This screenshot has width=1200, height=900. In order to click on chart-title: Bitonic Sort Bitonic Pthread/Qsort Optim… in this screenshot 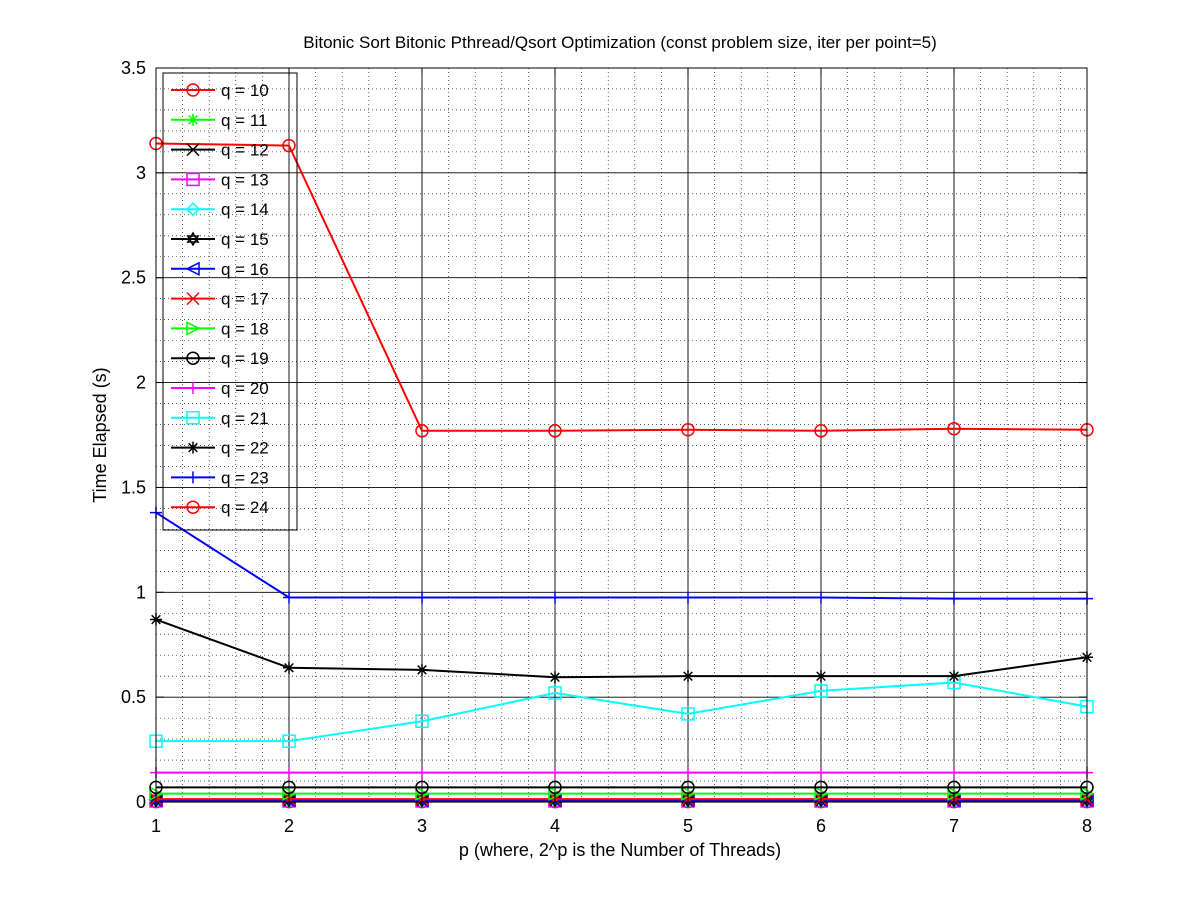, I will do `click(620, 42)`.